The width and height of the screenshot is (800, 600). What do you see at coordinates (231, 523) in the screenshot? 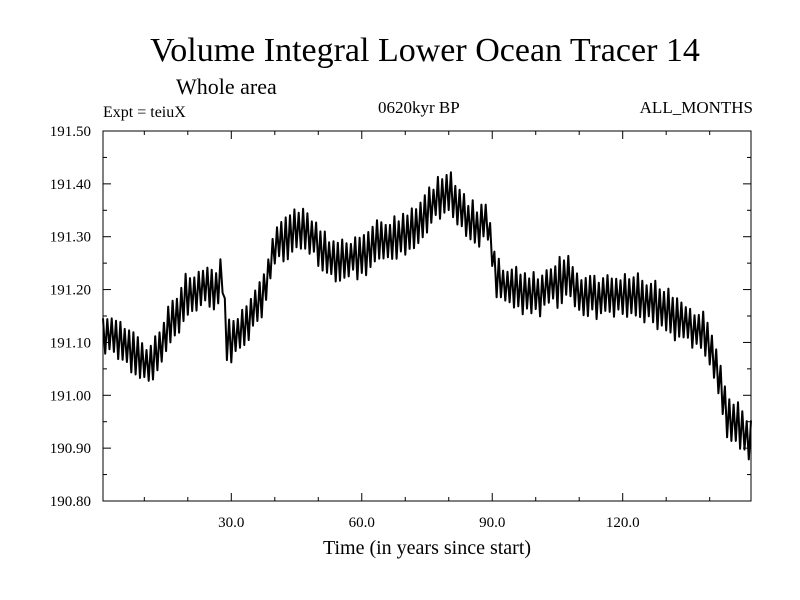
I see `x-tick-label: 30.0` at bounding box center [231, 523].